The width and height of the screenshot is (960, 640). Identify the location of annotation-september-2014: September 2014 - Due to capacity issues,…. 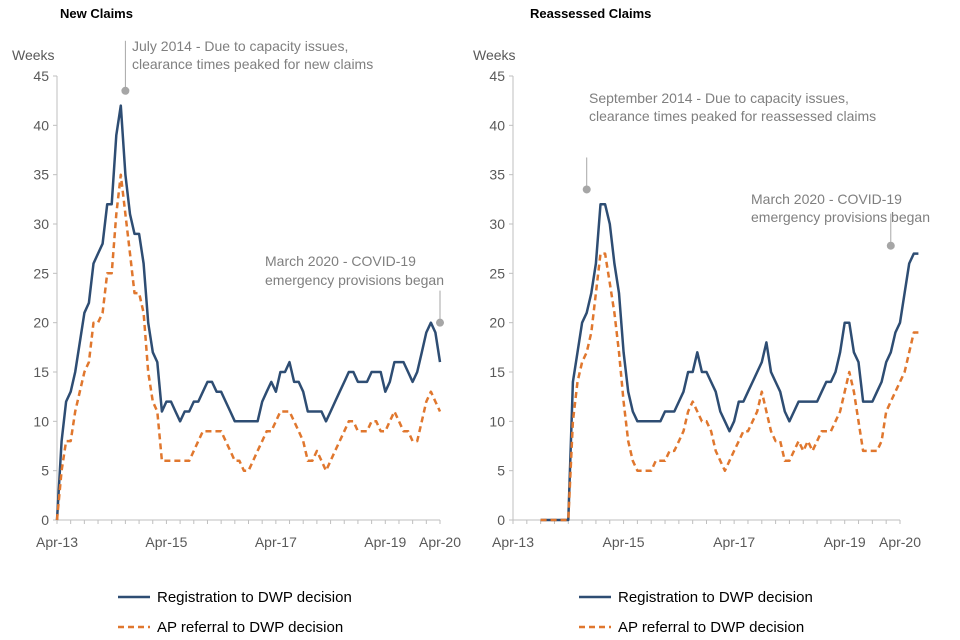
(732, 107).